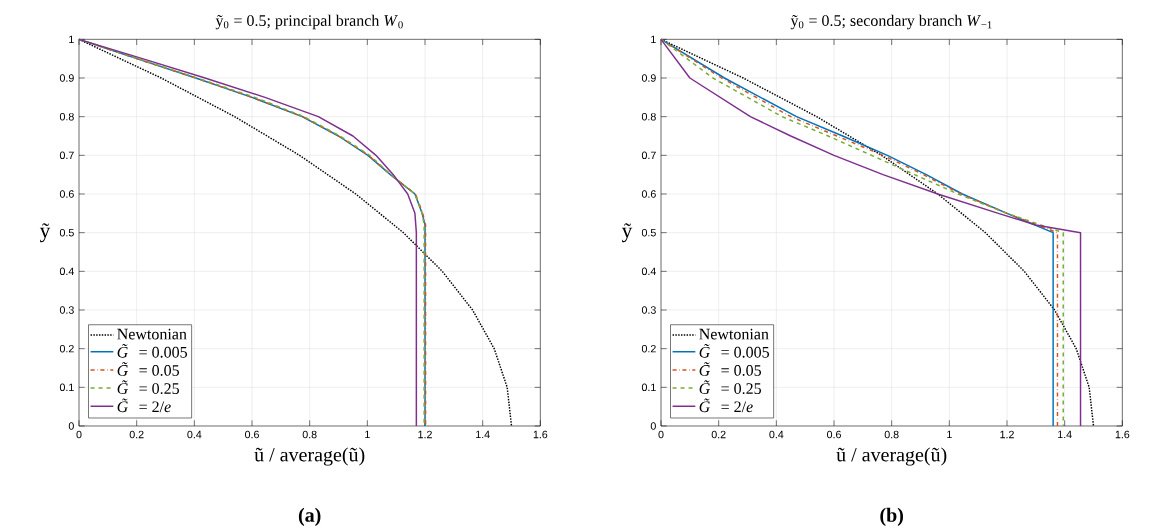 The height and width of the screenshot is (530, 1169). What do you see at coordinates (309, 516) in the screenshot?
I see `text: (a)` at bounding box center [309, 516].